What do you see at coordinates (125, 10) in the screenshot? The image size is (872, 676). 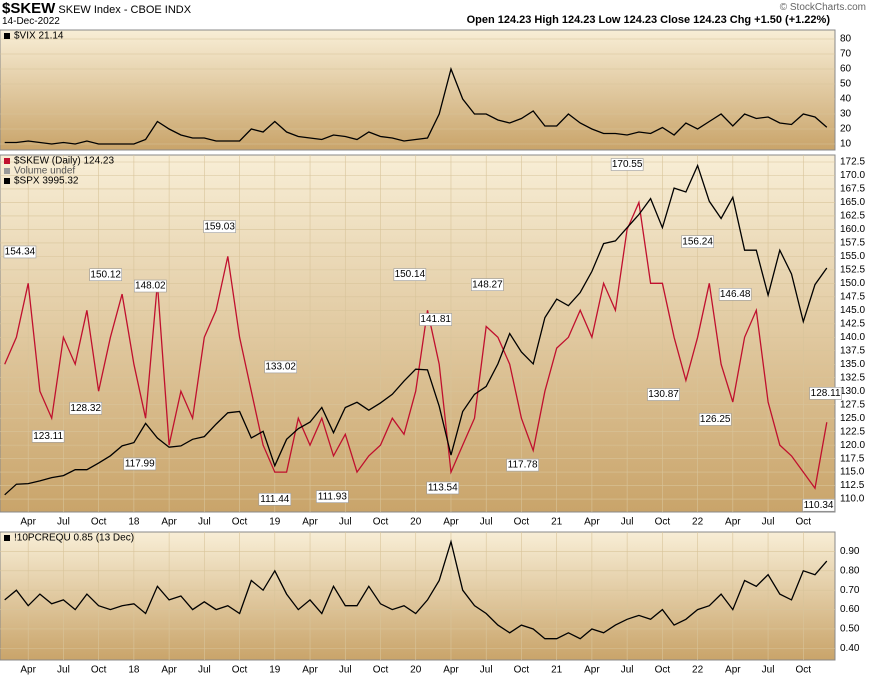 I see `index-name: SKEW Index - CBOE INDX` at bounding box center [125, 10].